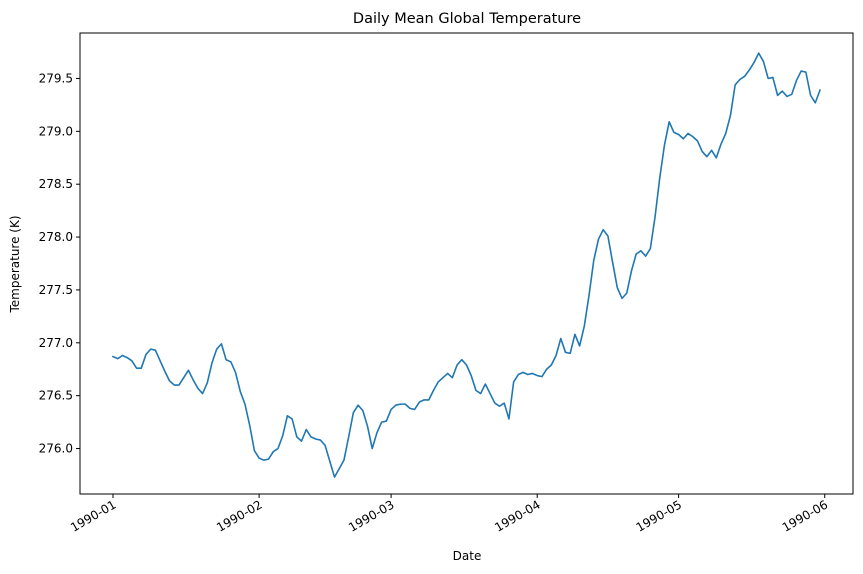 Image resolution: width=863 pixels, height=574 pixels. Describe the element at coordinates (56, 396) in the screenshot. I see `y-tick-label: 276.5` at that location.